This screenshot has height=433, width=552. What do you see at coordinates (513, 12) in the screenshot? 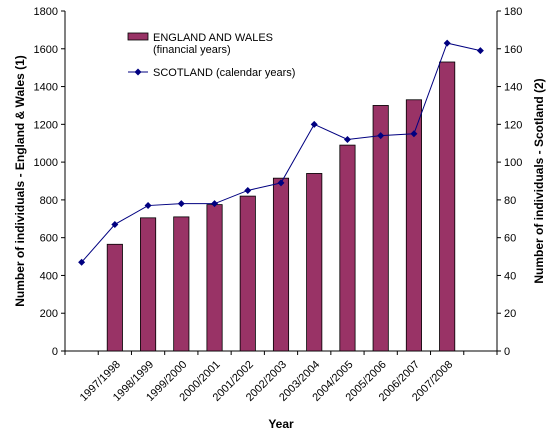
I see `y2-tick-label: 180` at bounding box center [513, 12].